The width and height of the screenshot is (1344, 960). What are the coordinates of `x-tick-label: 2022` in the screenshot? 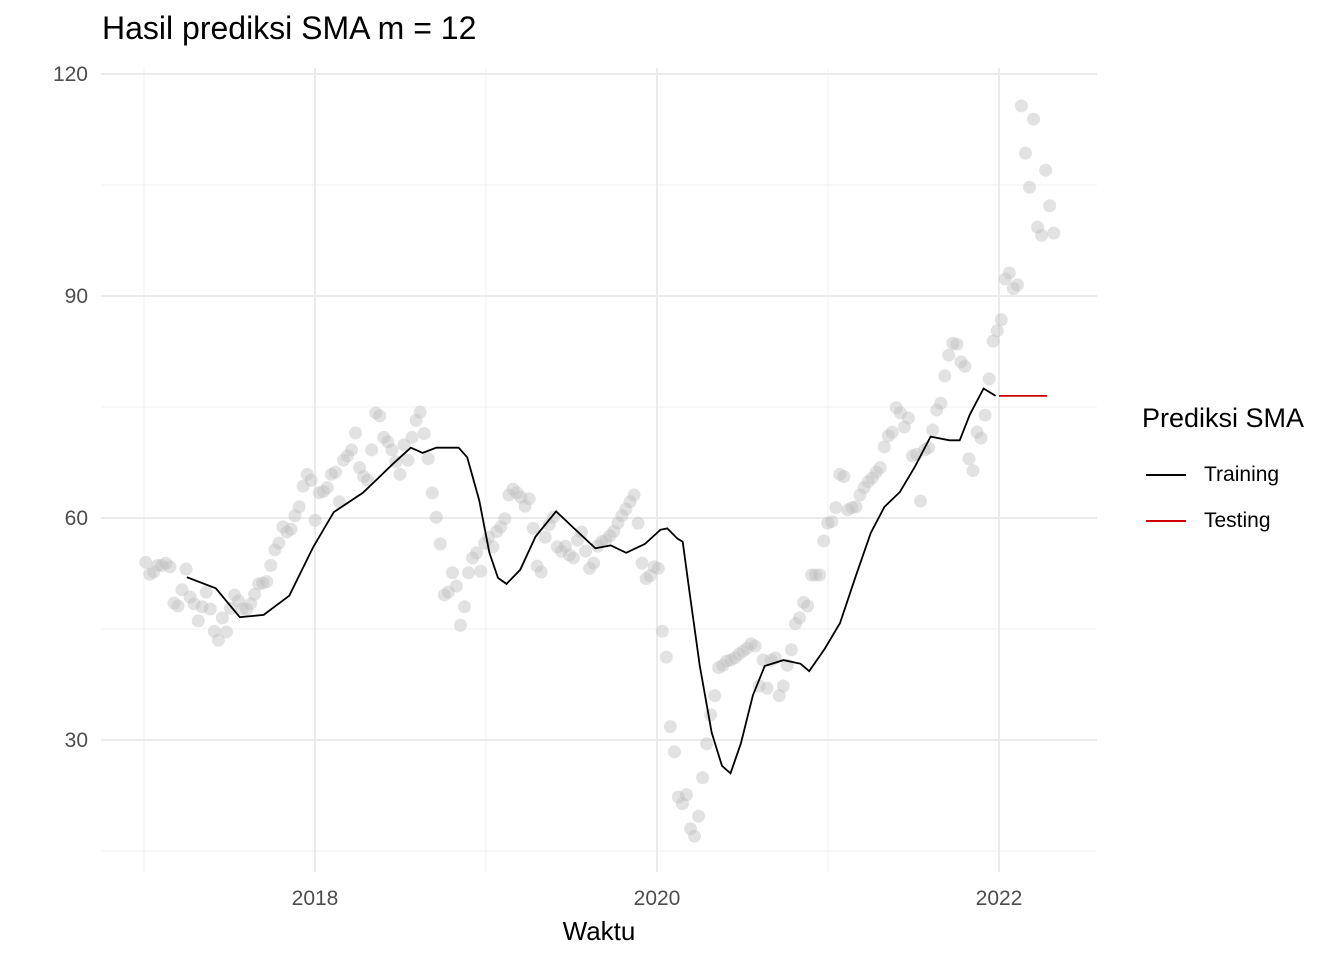 It's located at (999, 898).